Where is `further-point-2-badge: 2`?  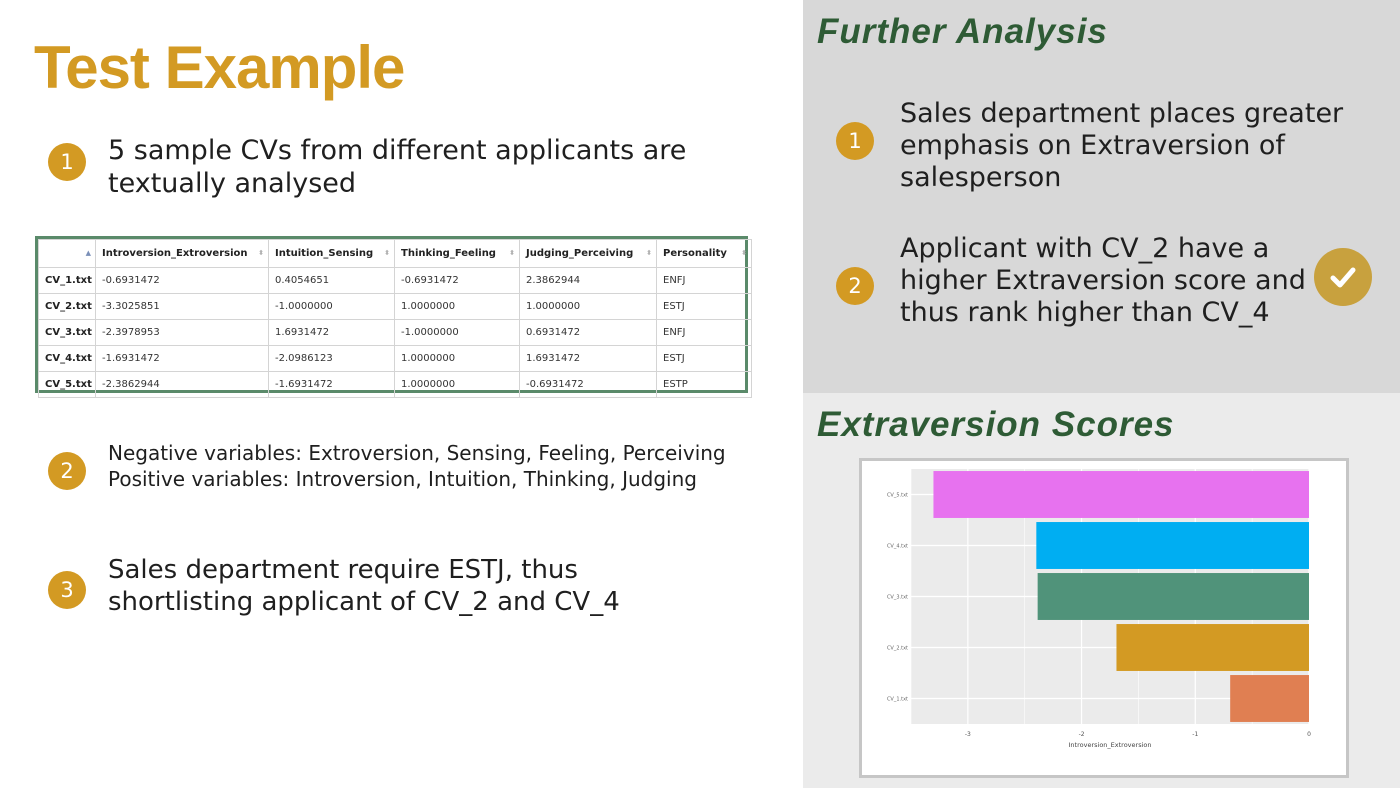 further-point-2-badge: 2 is located at coordinates (855, 286).